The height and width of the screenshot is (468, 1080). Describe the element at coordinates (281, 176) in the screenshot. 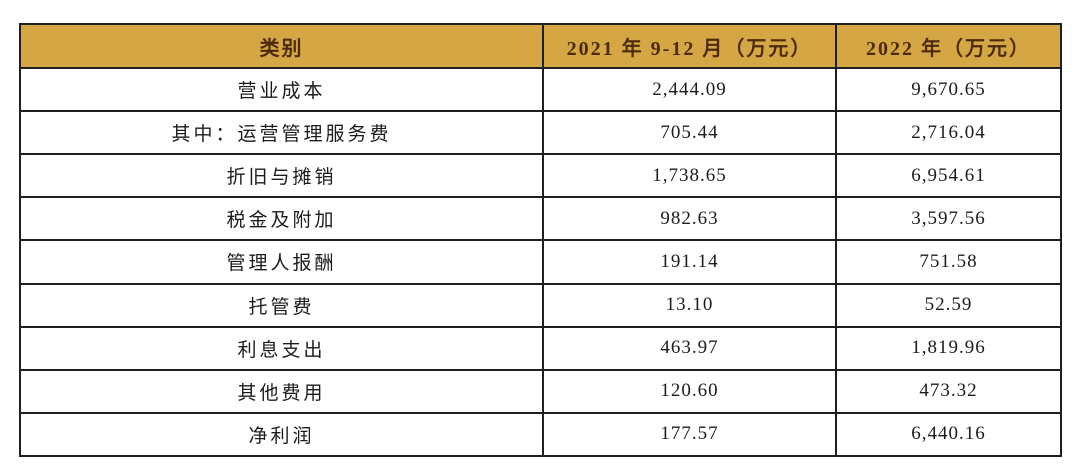

I see `row-label: 折旧与摊销` at that location.